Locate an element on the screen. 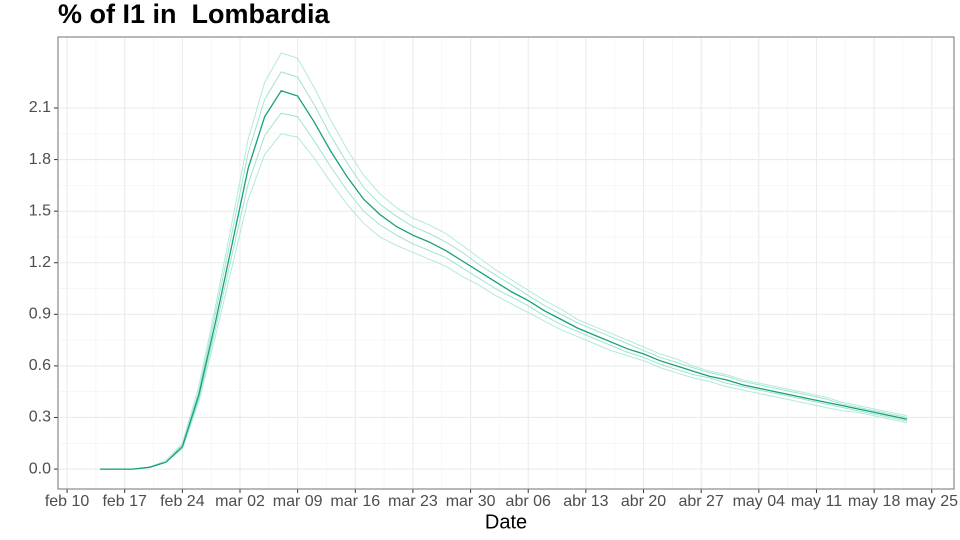 This screenshot has width=960, height=540. y-tick-label: 2.1 is located at coordinates (40, 107).